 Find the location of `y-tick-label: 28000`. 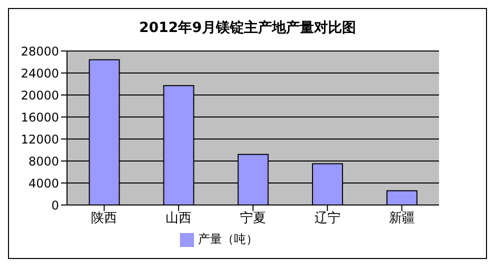

y-tick-label: 28000 is located at coordinates (39, 51).